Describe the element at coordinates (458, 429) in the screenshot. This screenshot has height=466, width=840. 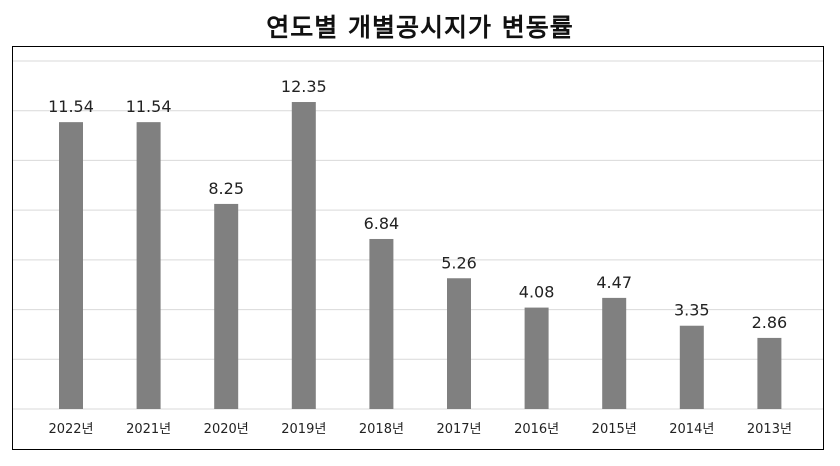
I see `category-label: 2017년` at that location.